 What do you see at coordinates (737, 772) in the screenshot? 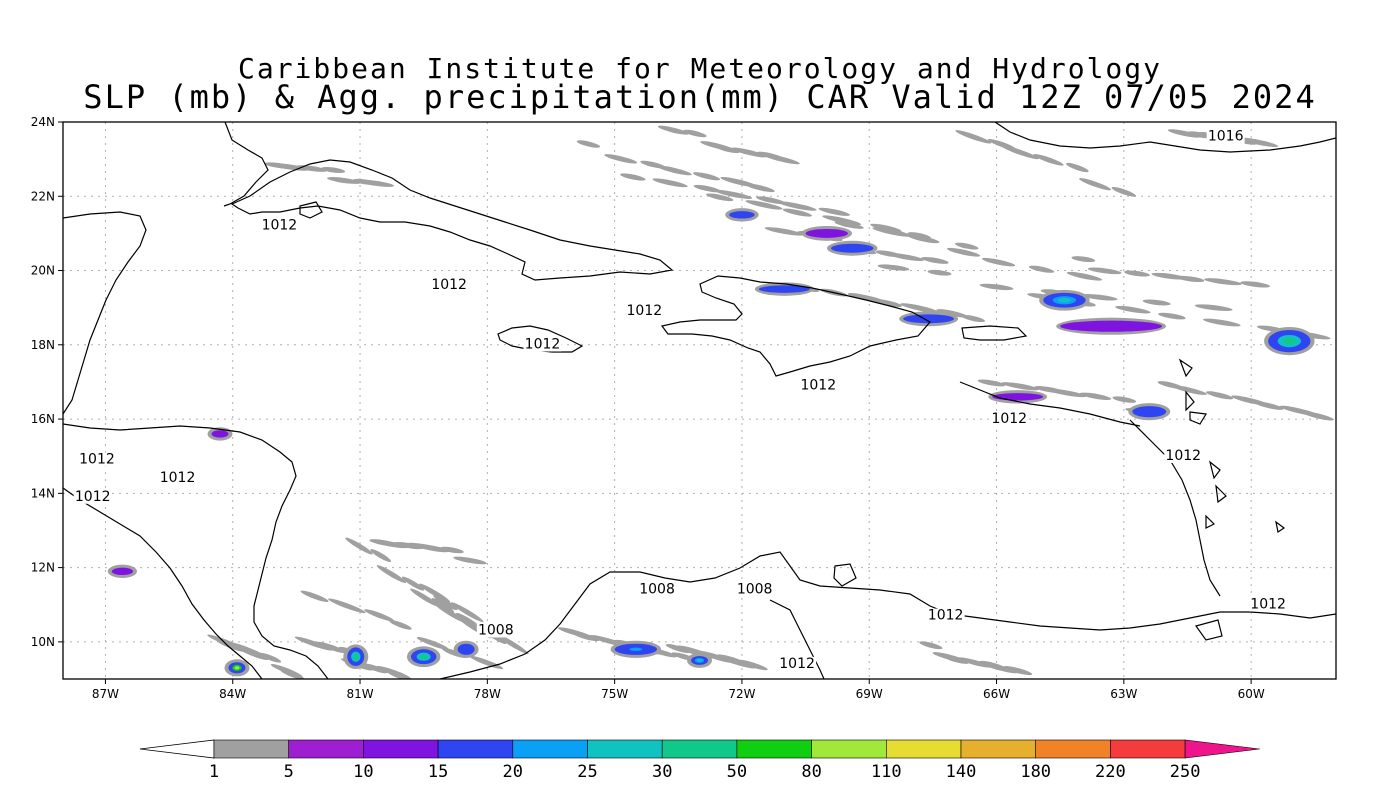
I see `colorbar-label: 50` at bounding box center [737, 772].